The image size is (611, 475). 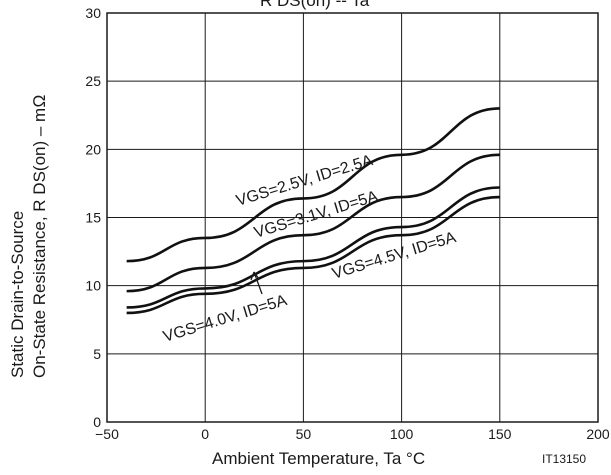 What do you see at coordinates (93, 218) in the screenshot?
I see `y-tick-label: 15` at bounding box center [93, 218].